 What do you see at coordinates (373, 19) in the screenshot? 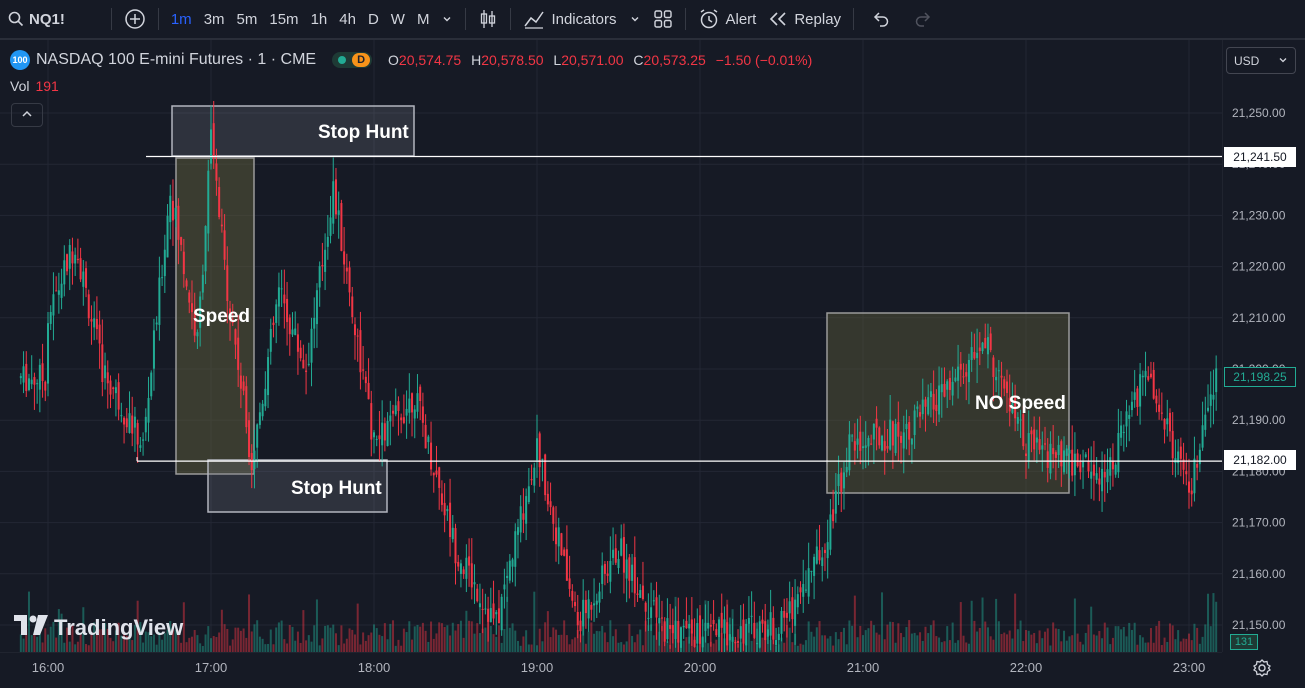
I see `interval-d-button: D` at bounding box center [373, 19].